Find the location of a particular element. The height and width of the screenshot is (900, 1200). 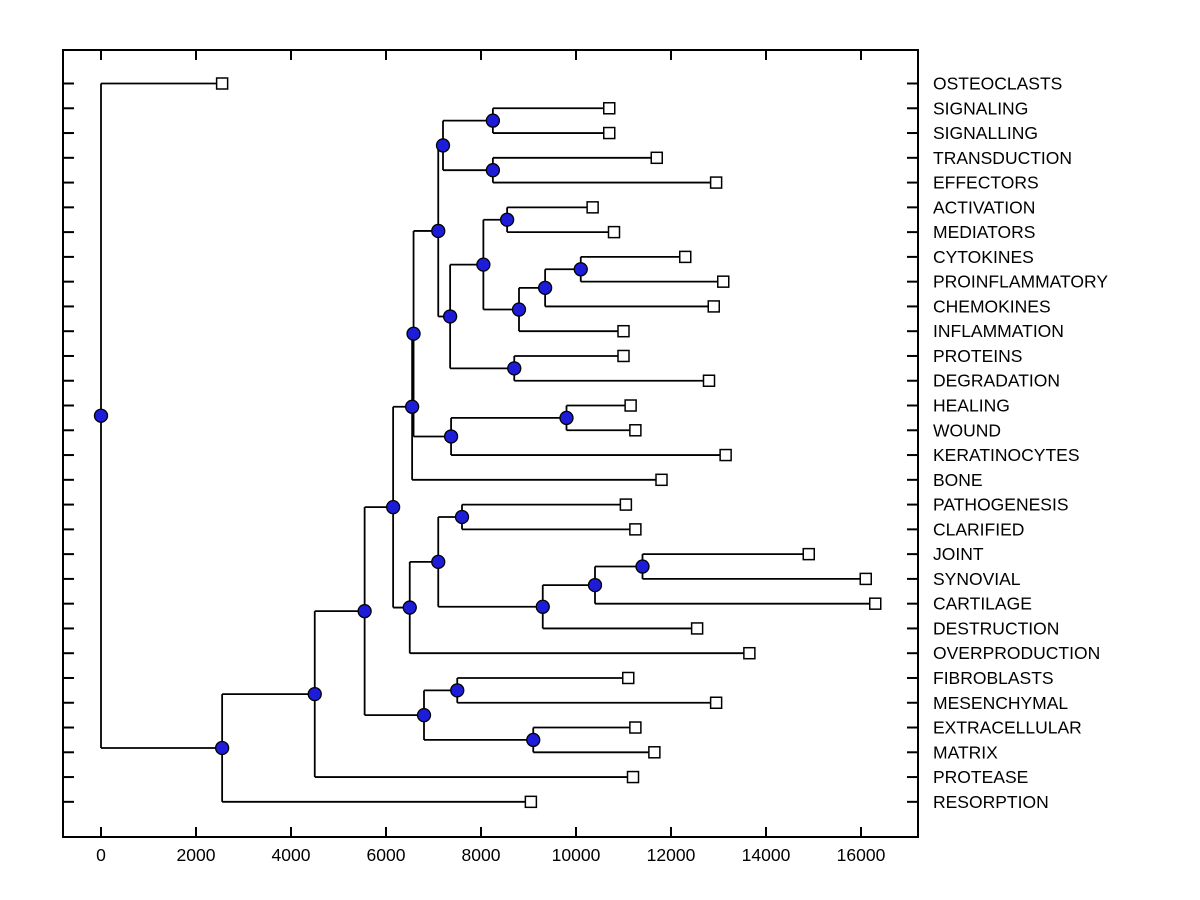

leaf-marker-matrix is located at coordinates (654, 752).